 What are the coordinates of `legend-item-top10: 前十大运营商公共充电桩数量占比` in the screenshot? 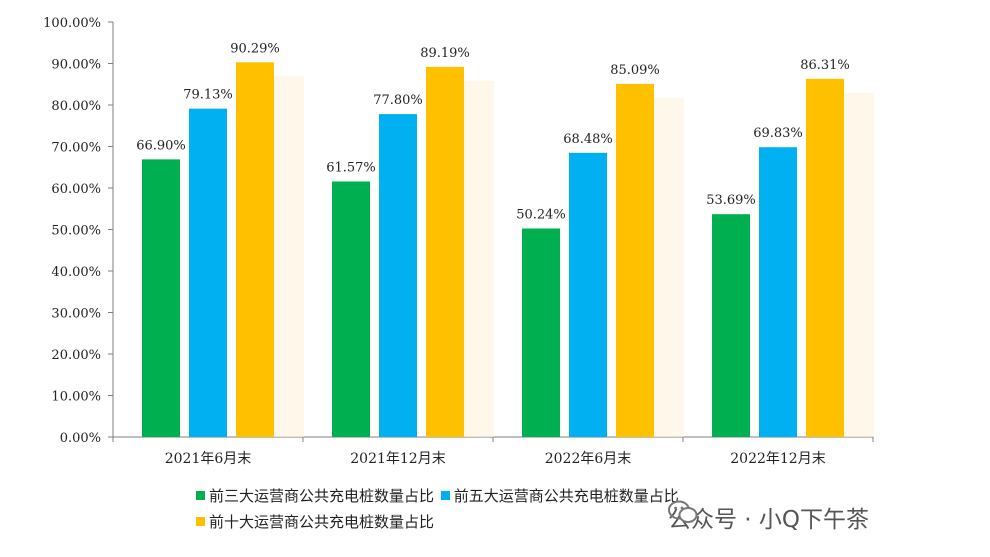 It's located at (315, 521).